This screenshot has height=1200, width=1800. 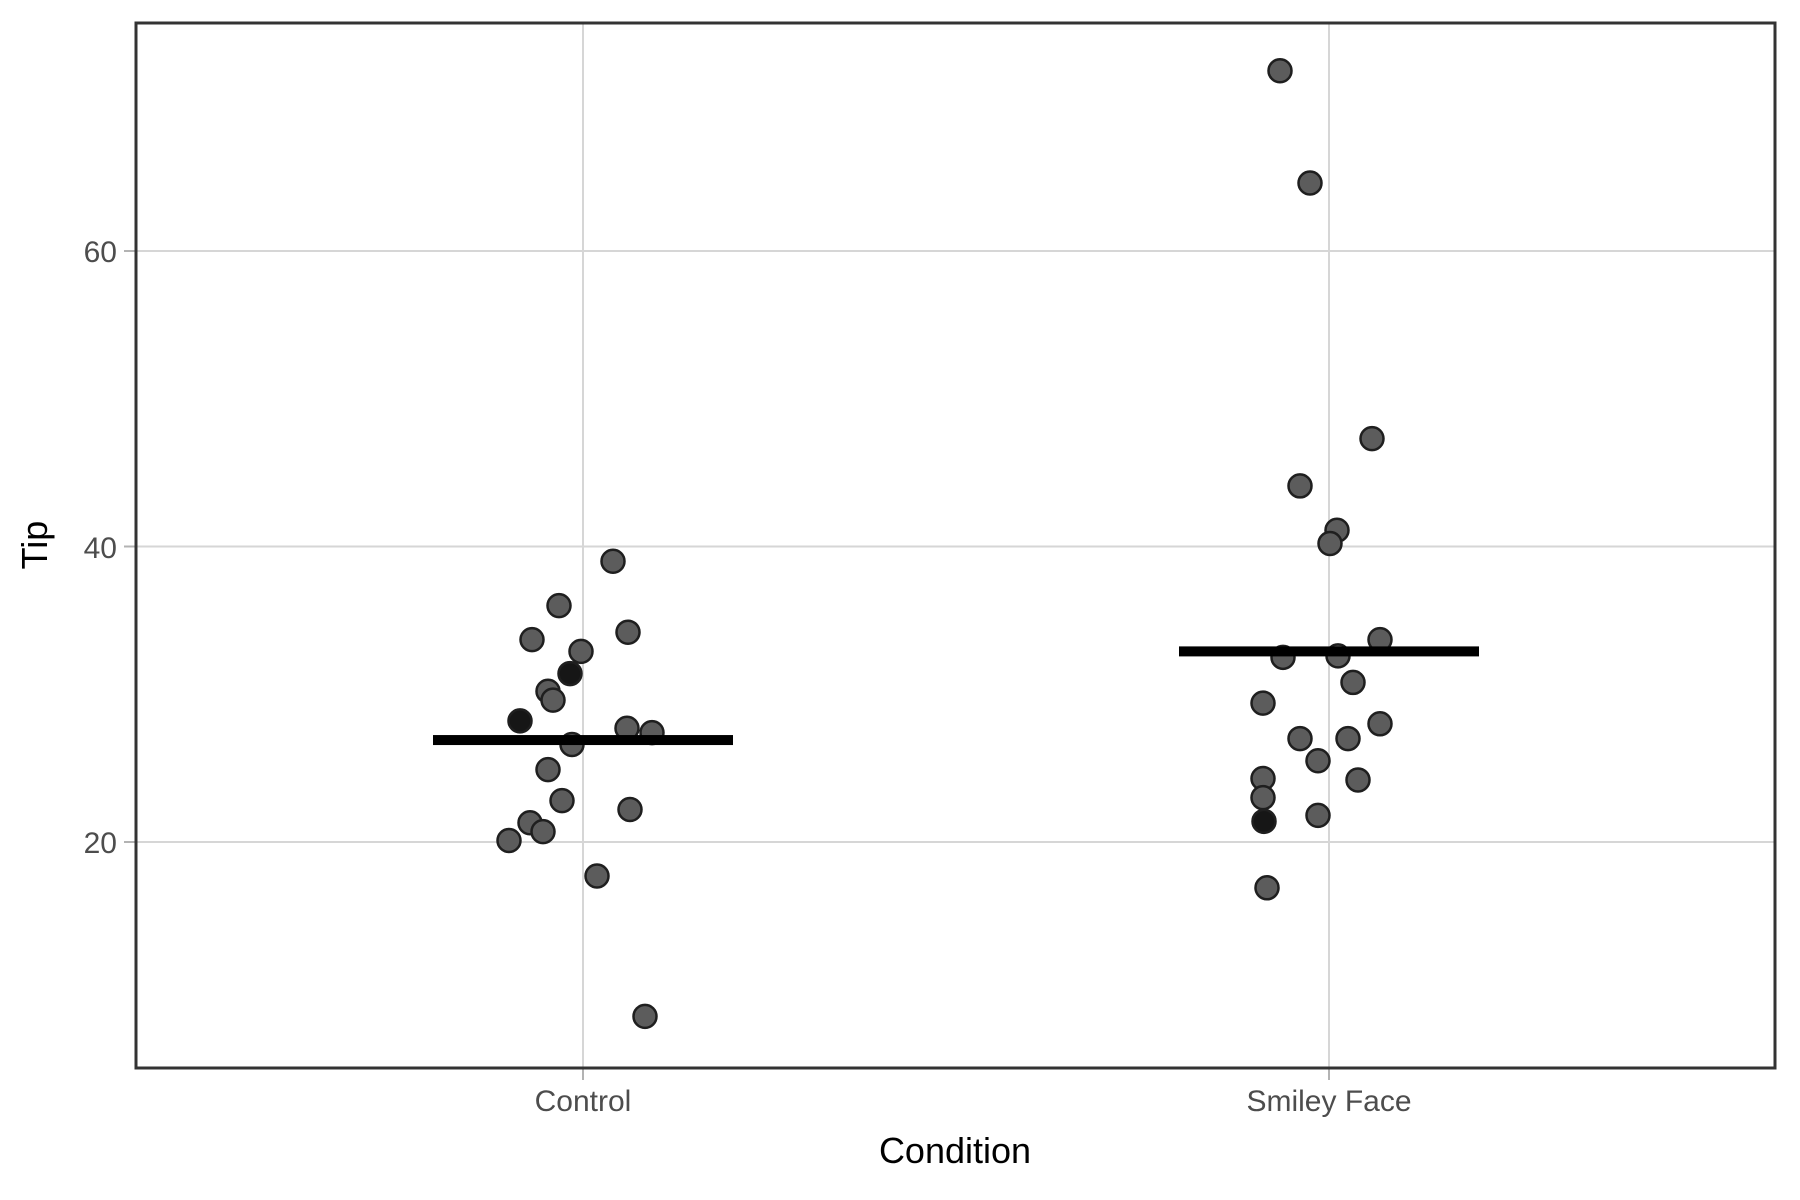 I want to click on mean-crossbar-smiley-face, so click(x=1329, y=651).